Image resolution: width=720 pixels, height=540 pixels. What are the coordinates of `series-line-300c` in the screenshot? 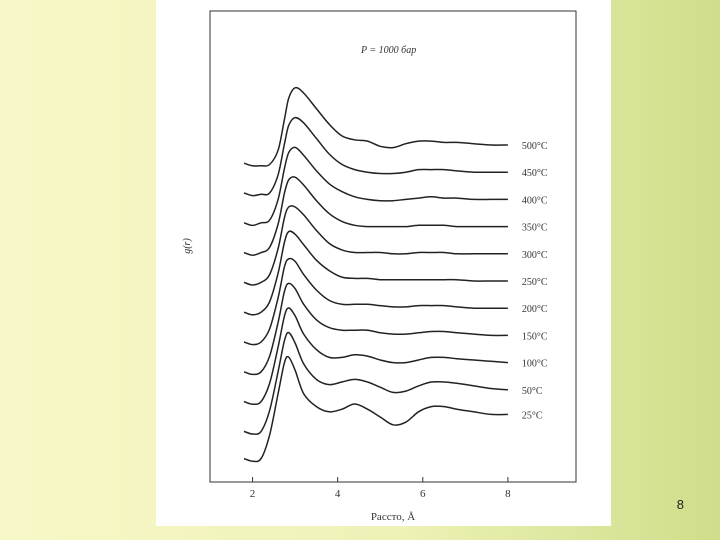 It's located at (375, 245).